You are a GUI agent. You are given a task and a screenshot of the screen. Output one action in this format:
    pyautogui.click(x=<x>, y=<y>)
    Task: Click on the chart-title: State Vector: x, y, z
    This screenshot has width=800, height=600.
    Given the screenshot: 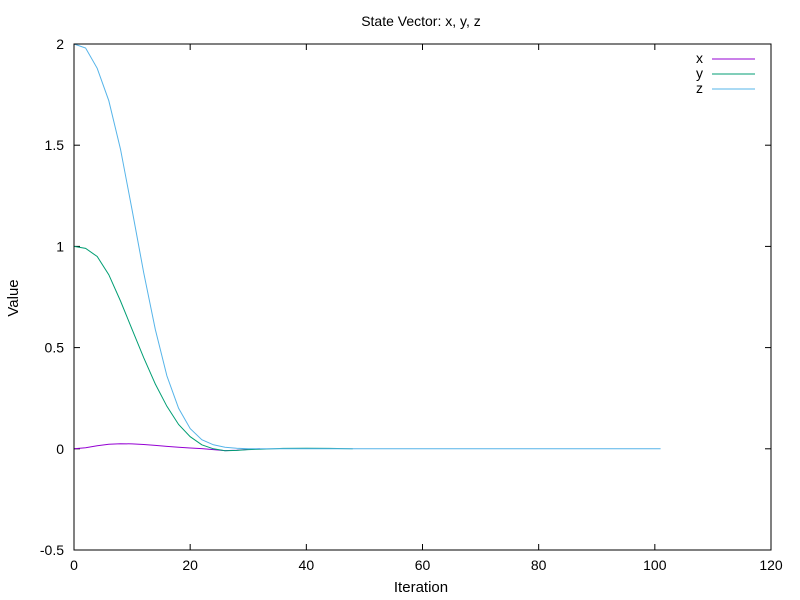 What is the action you would take?
    pyautogui.click(x=421, y=21)
    